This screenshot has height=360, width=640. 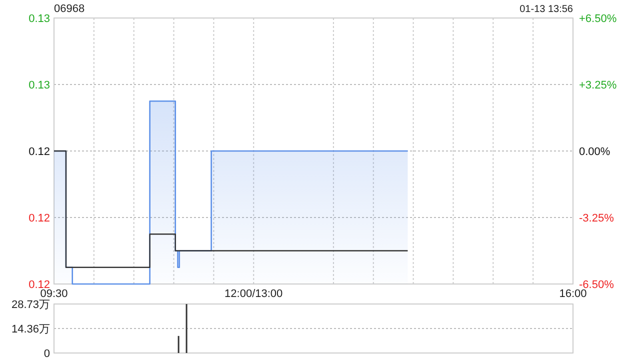 I want to click on y2-tick-label: +3.25%, so click(x=598, y=86).